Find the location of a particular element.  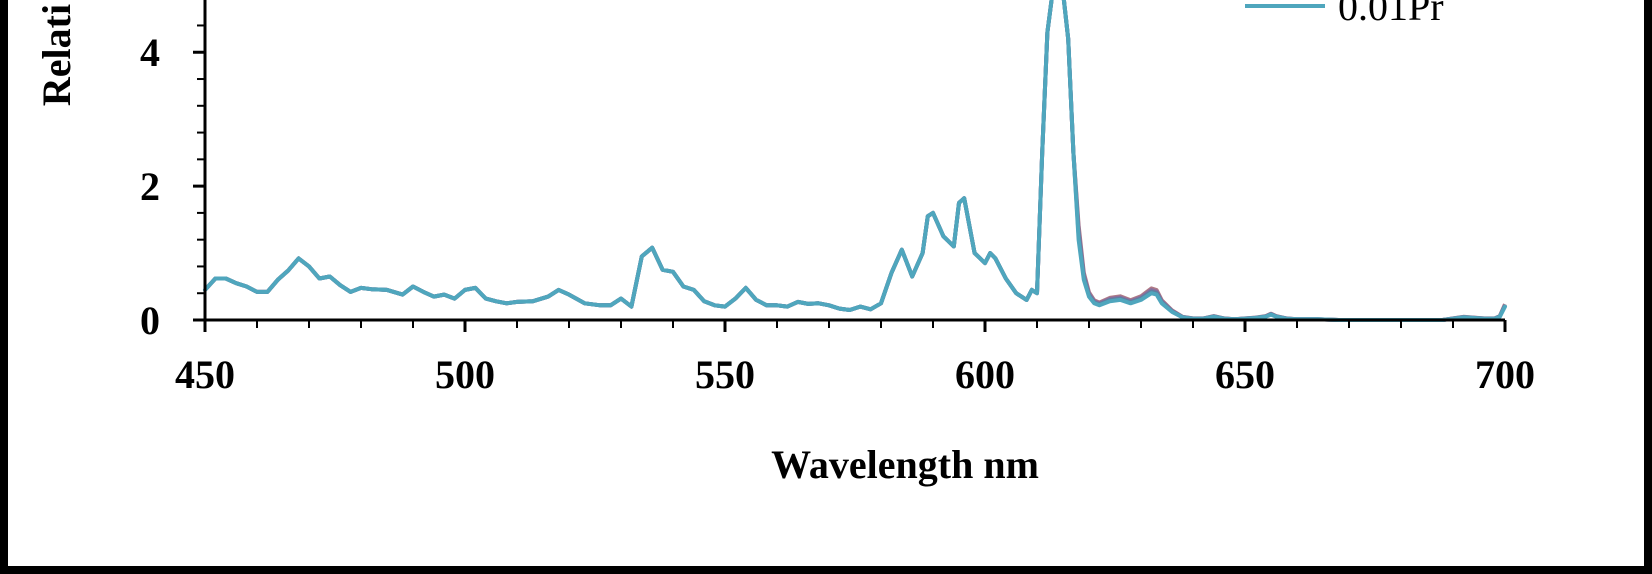

x-tick-label: 450 is located at coordinates (205, 374).